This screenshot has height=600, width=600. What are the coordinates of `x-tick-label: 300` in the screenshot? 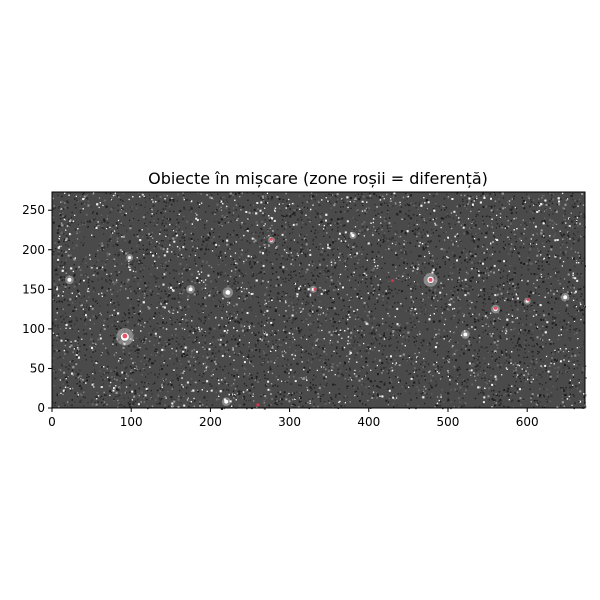 It's located at (289, 422).